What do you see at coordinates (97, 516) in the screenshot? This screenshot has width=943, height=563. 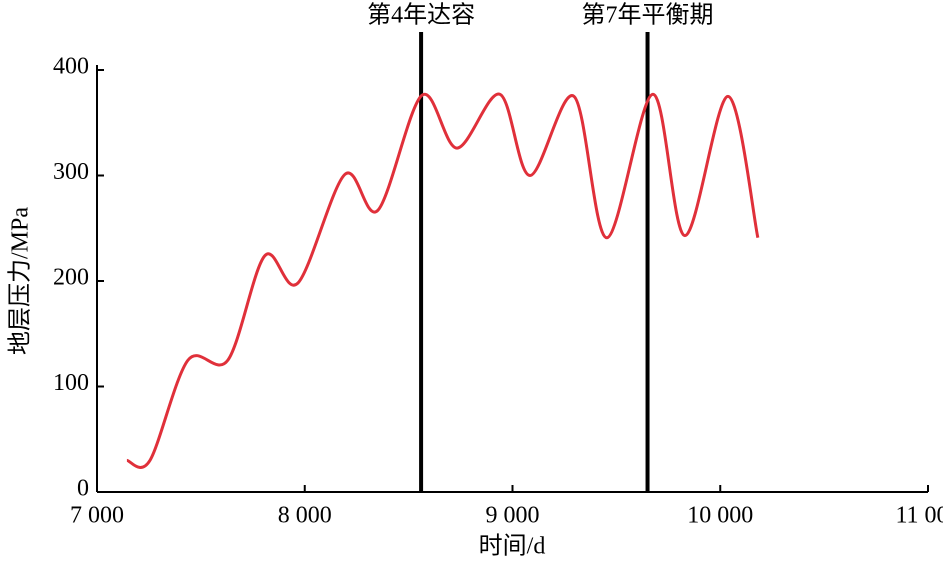 I see `x-tick-label: 7 000` at bounding box center [97, 516].